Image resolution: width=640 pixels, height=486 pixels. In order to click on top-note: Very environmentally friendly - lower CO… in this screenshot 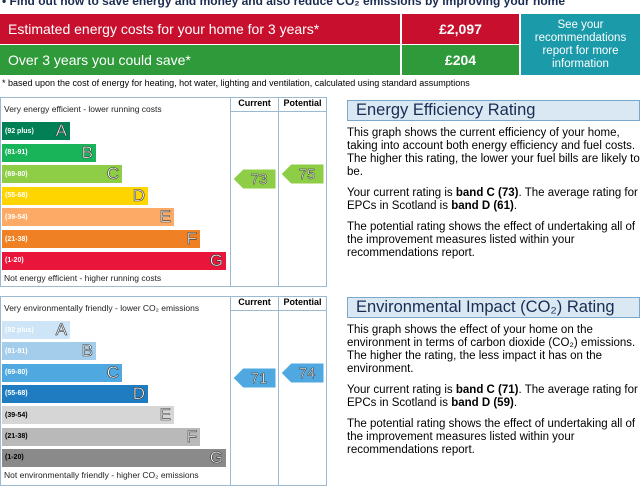, I will do `click(102, 308)`.